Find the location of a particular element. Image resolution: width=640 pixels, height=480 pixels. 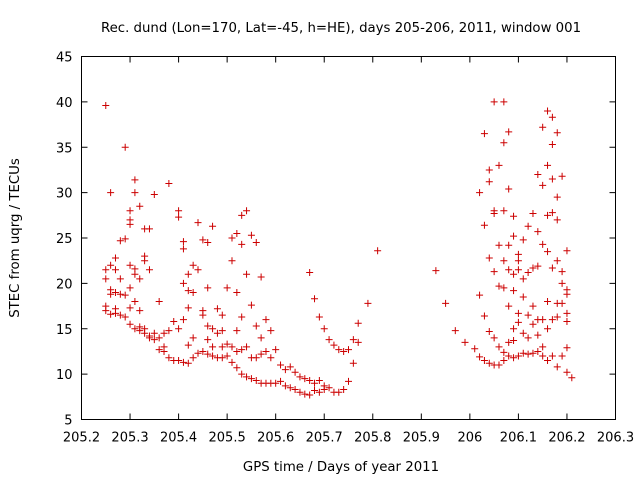

y-tick-label: 40 is located at coordinates (64, 103).